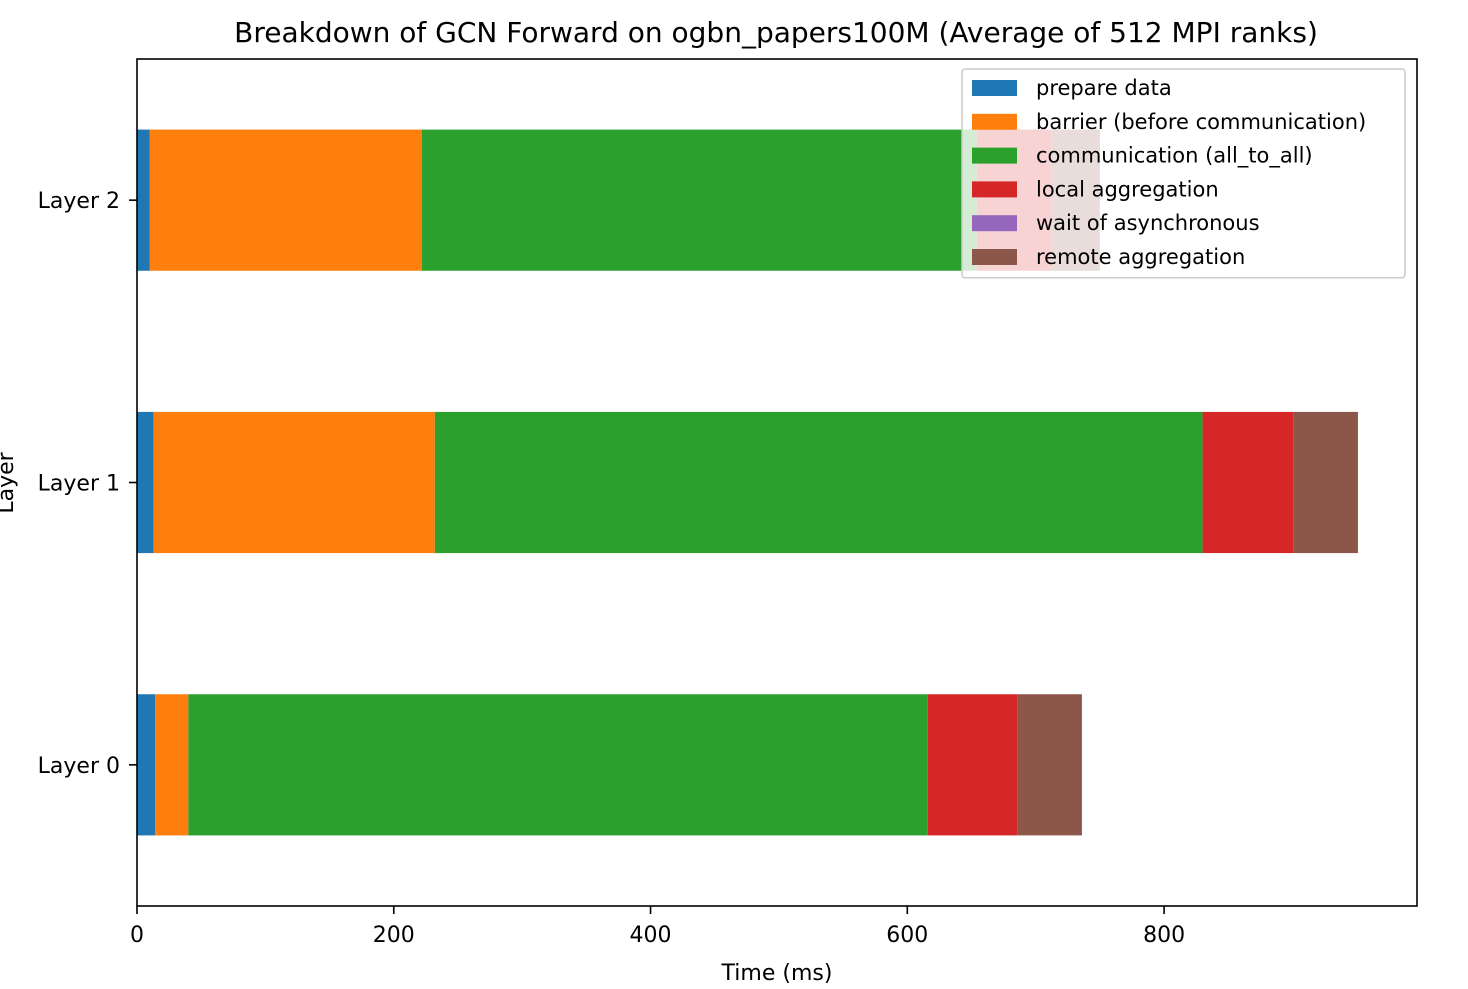  Describe the element at coordinates (907, 935) in the screenshot. I see `x-tick-label: 600` at that location.